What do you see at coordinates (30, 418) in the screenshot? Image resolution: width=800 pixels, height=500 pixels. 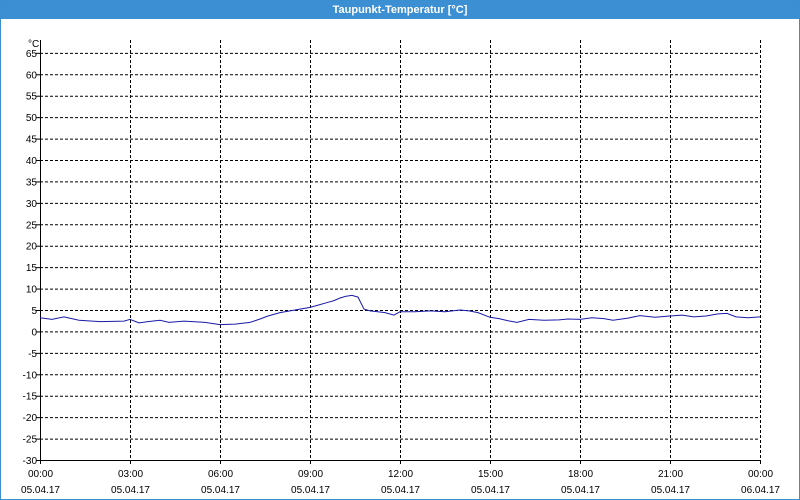 I see `y-tick-label: -20` at bounding box center [30, 418].